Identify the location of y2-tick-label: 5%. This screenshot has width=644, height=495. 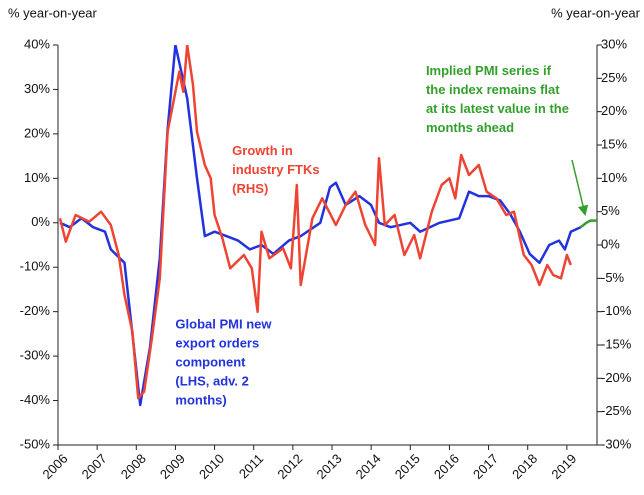
(610, 210).